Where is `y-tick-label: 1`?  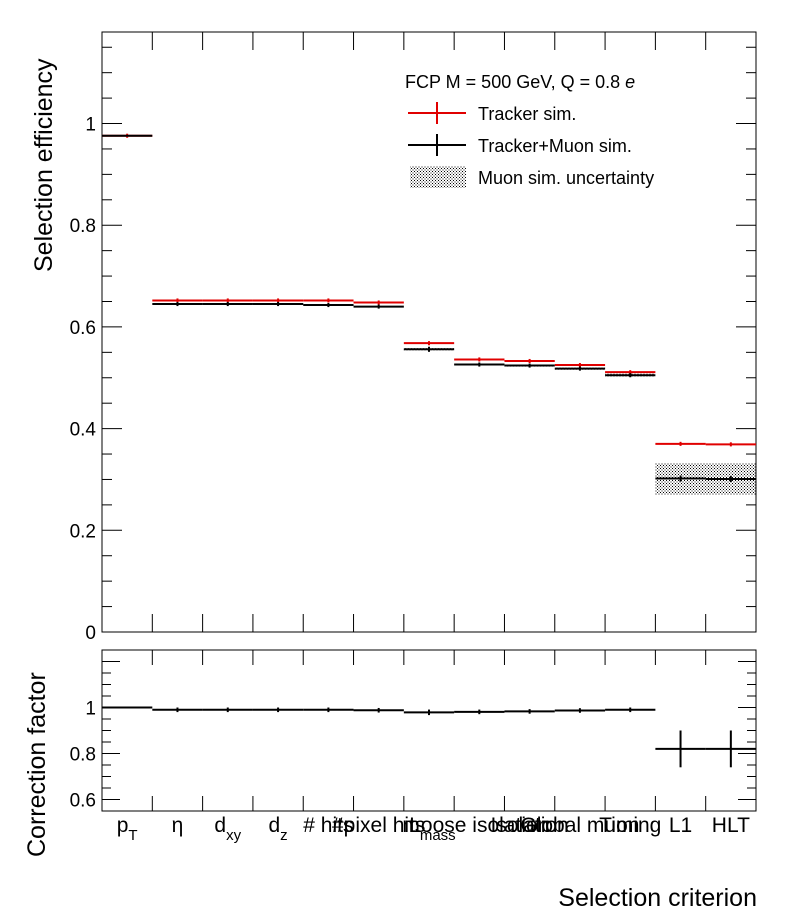
y-tick-label: 1 is located at coordinates (90, 125).